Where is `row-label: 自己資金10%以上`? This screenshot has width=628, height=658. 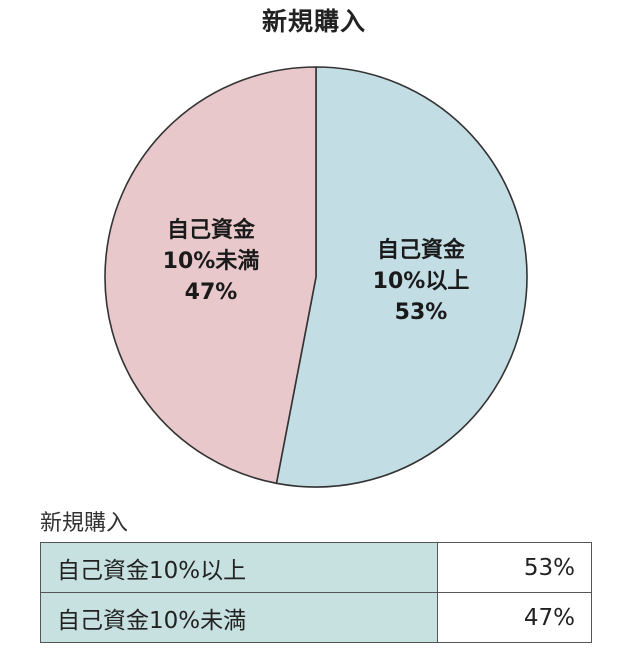 row-label: 自己資金10%以上 is located at coordinates (239, 567).